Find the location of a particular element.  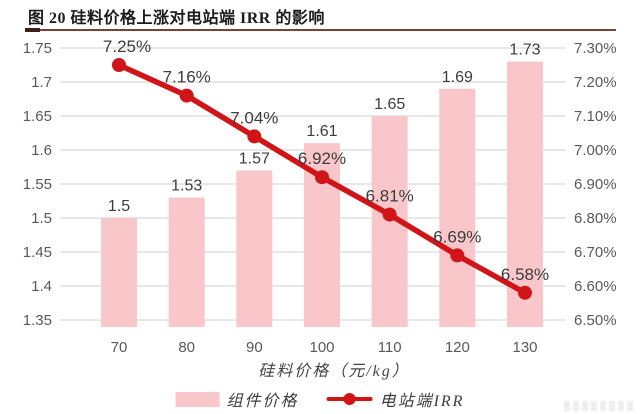

right-axis-tick-label: 7.00% is located at coordinates (595, 150).